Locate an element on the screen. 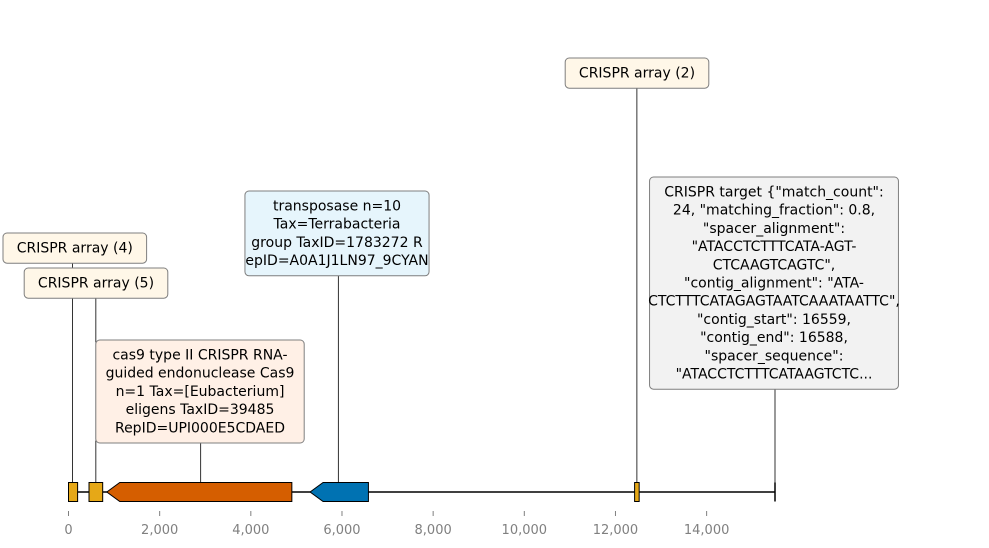  annotation-line: CRISPR array (2) is located at coordinates (637, 74).